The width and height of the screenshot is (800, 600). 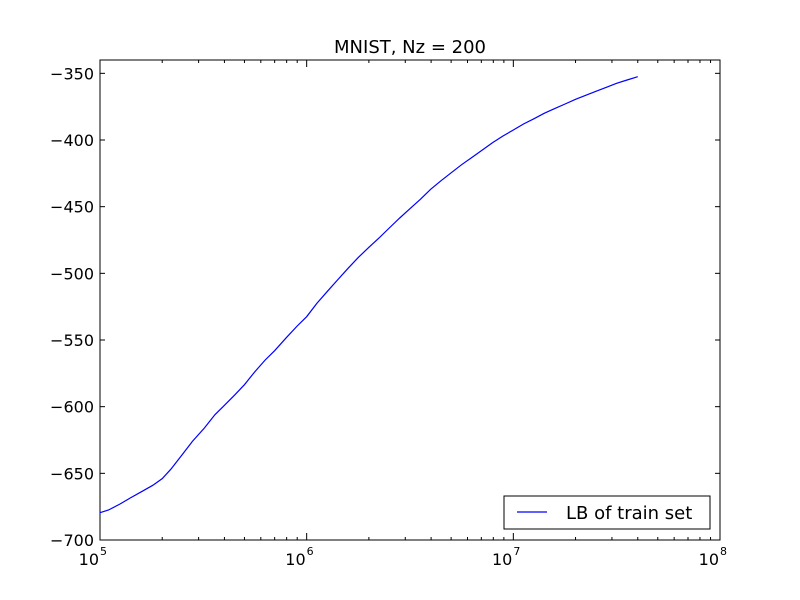 What do you see at coordinates (310, 551) in the screenshot?
I see `x-tick-label-exponent: 6` at bounding box center [310, 551].